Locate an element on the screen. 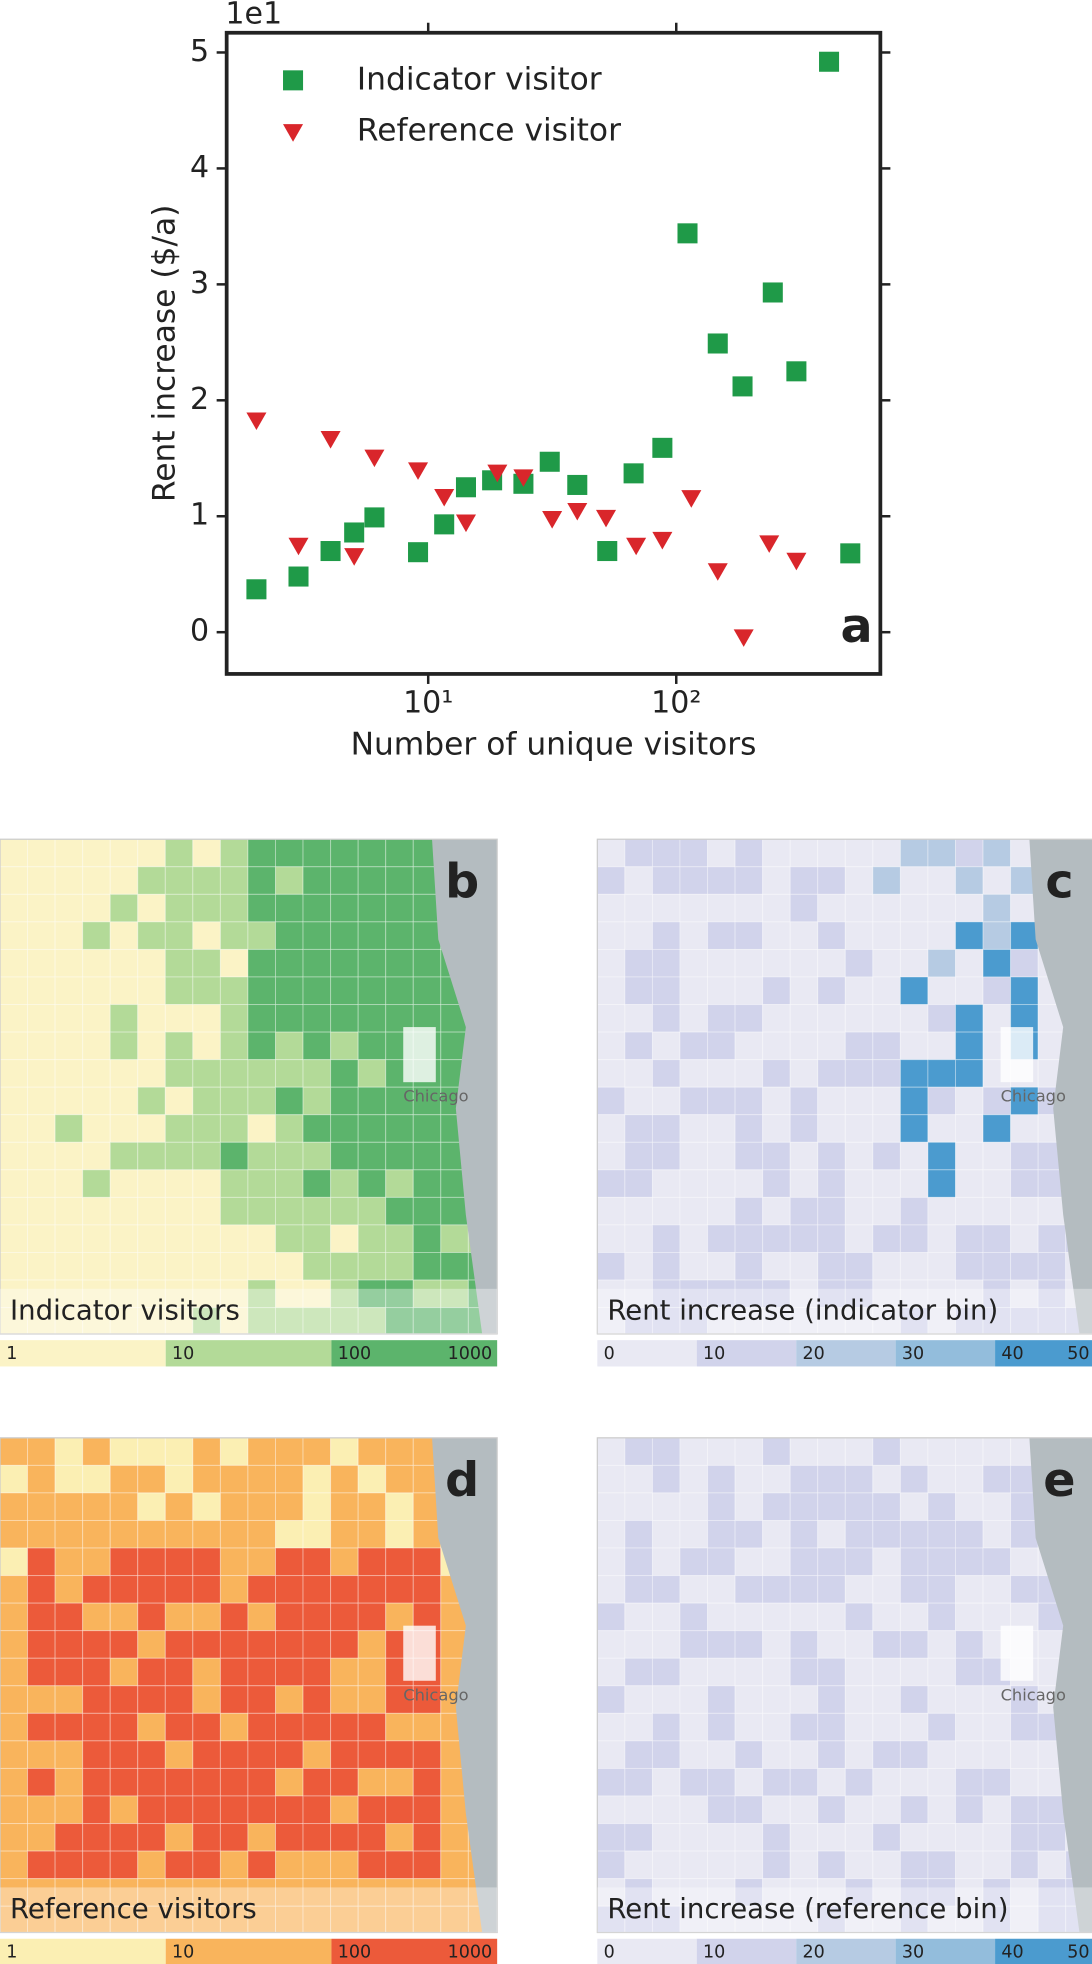  colorbar-segment is located at coordinates (647, 1353).